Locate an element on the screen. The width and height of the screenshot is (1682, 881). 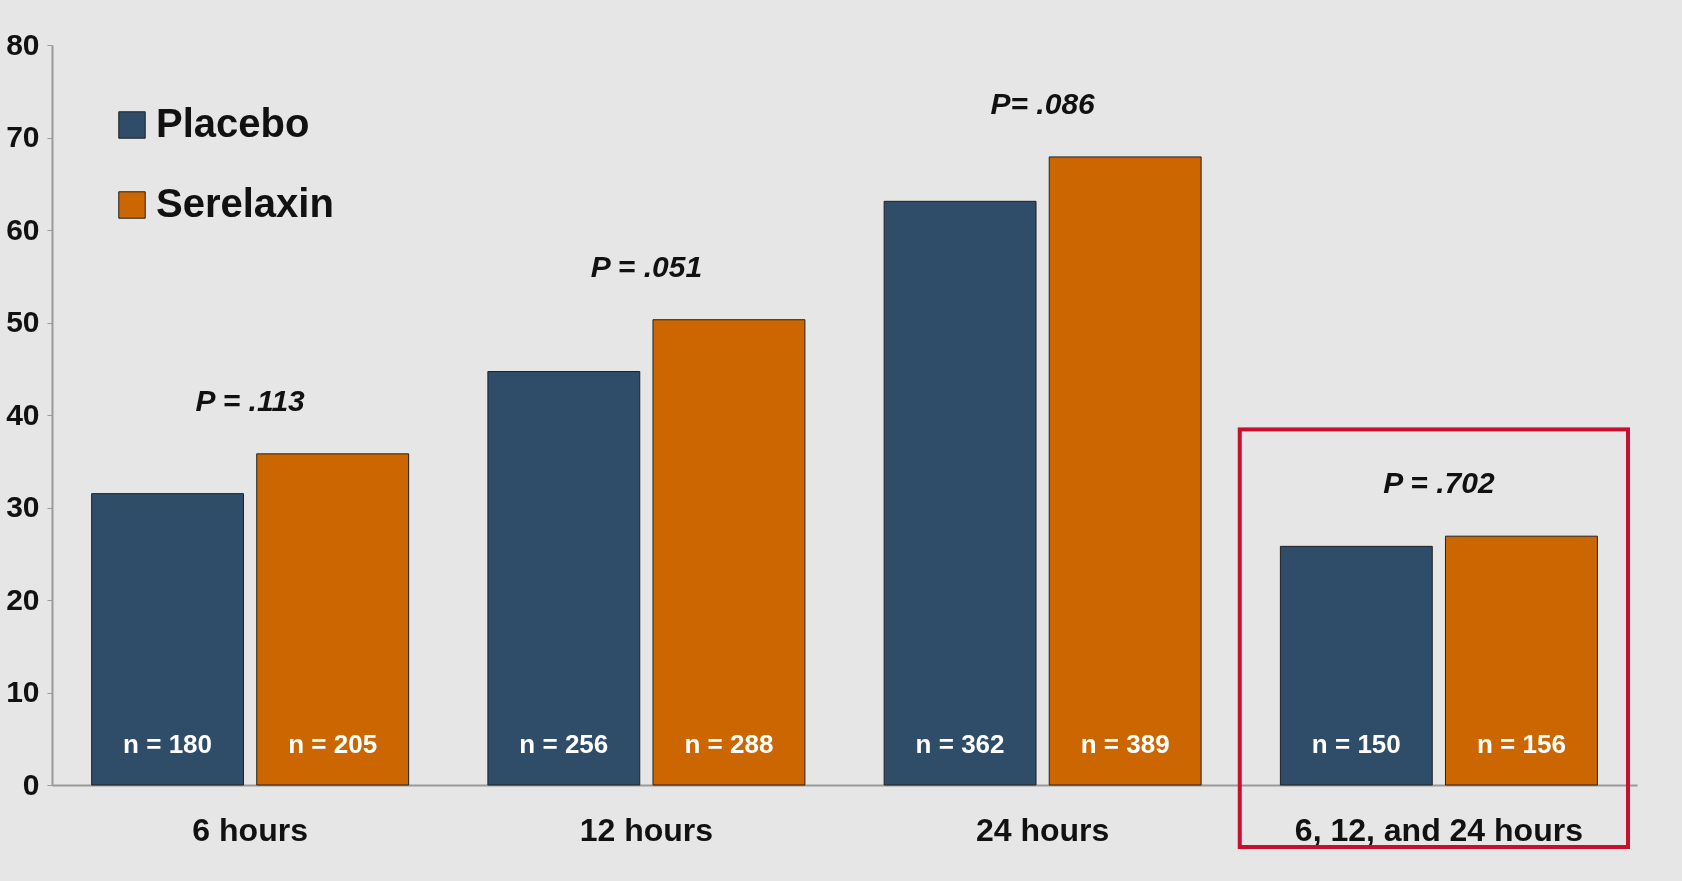
x-tick-label: 6, 12, and 24 hours is located at coordinates (1438, 829).